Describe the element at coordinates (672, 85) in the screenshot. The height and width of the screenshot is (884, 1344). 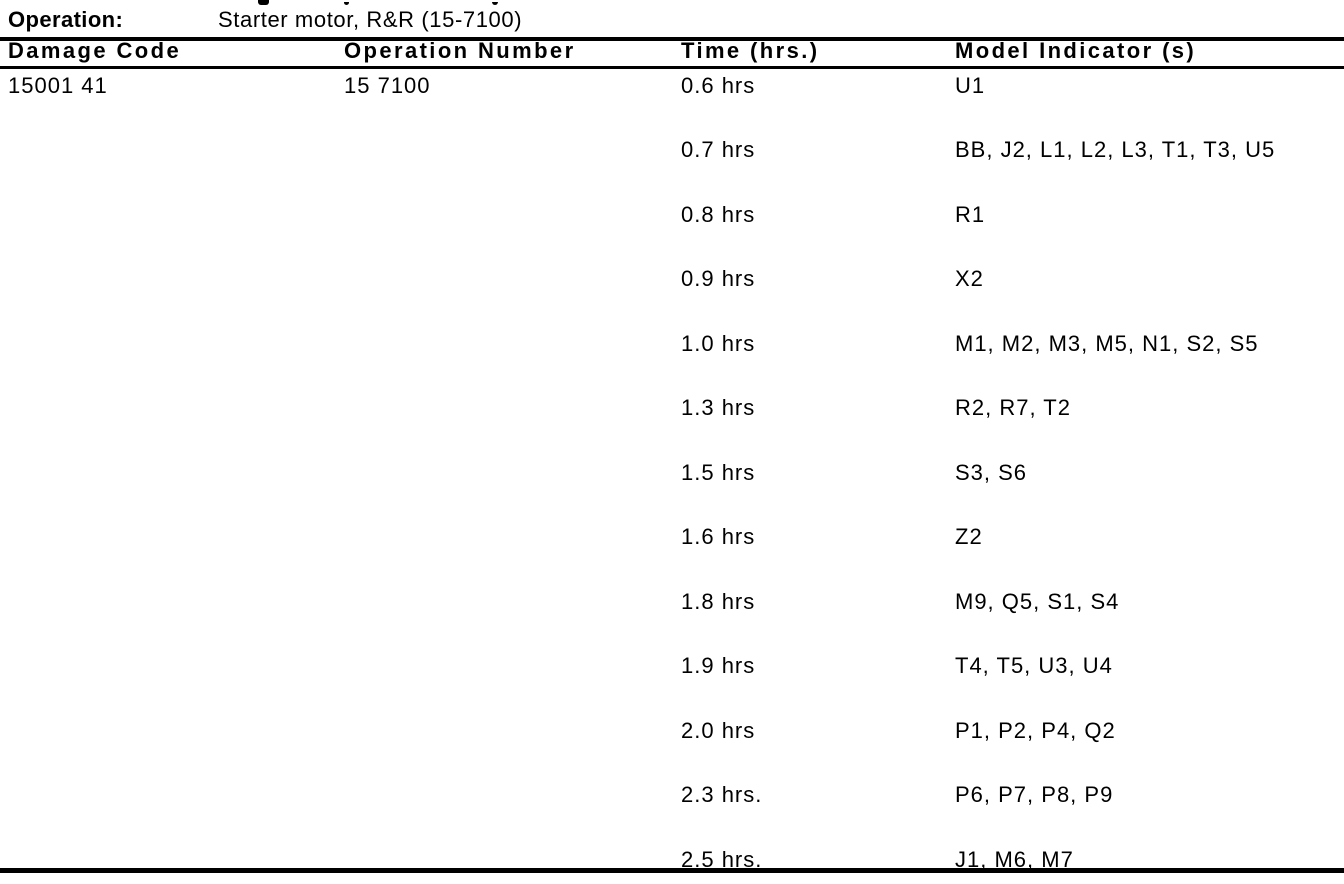
I see `table-row: 15001 41 15 7100 0.6 hrs U1` at that location.